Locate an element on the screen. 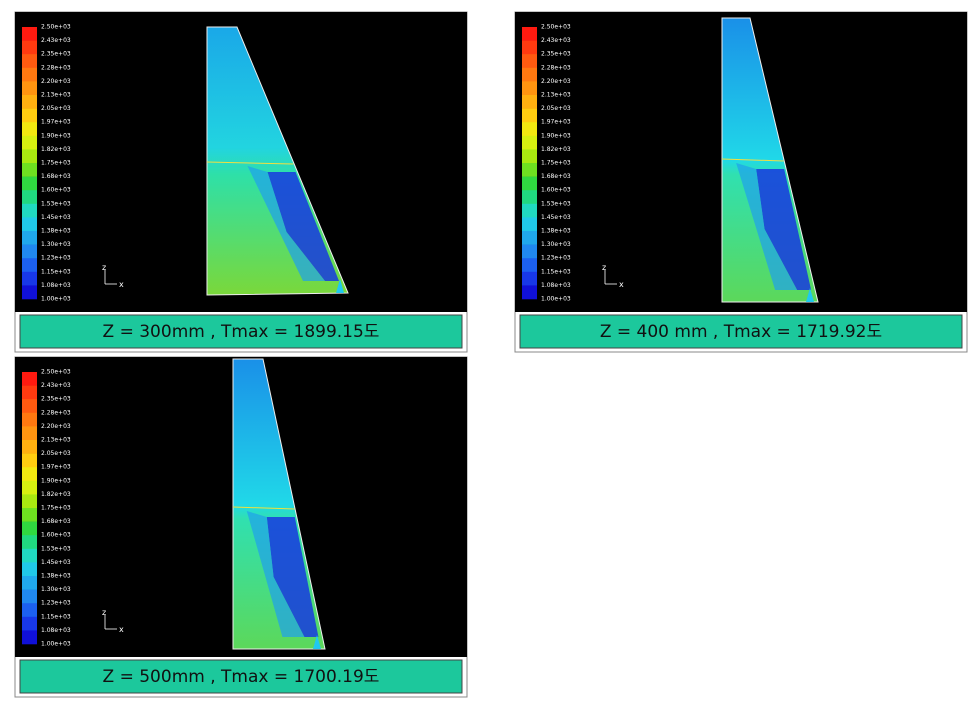 The height and width of the screenshot is (707, 979). caption: Z = 300mm , Tmax = 1899.15도 is located at coordinates (241, 332).